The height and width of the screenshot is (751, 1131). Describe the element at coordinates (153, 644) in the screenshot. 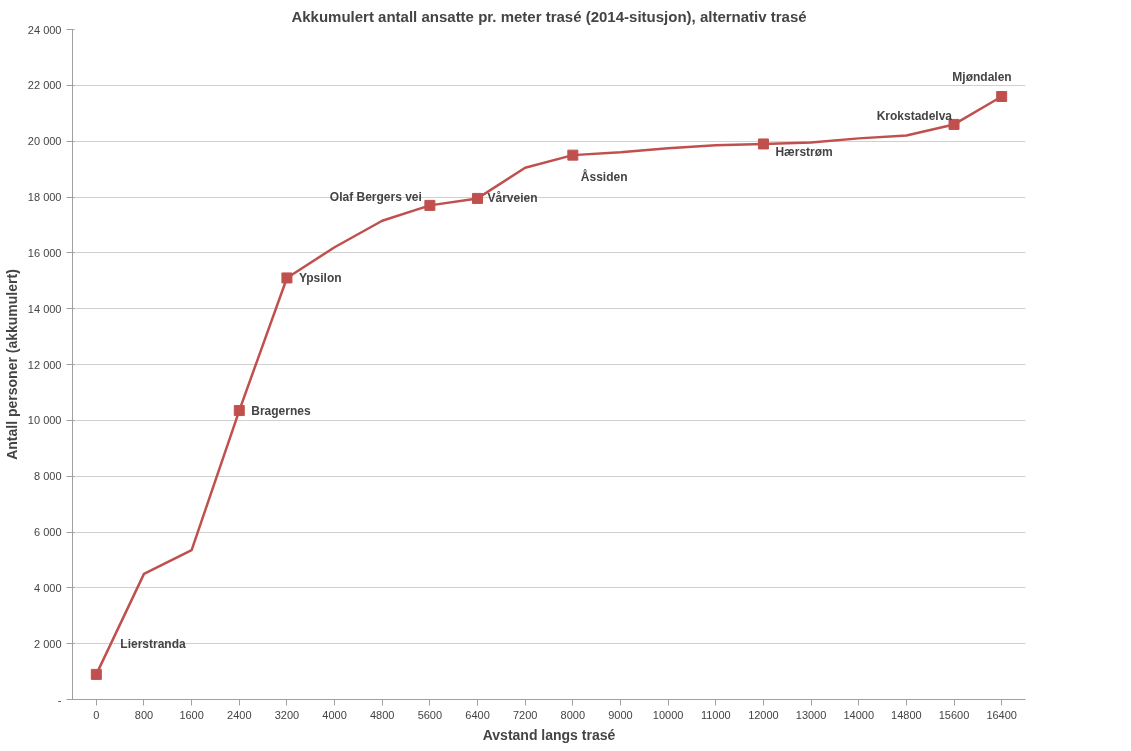

I see `annotation: Lierstranda` at that location.